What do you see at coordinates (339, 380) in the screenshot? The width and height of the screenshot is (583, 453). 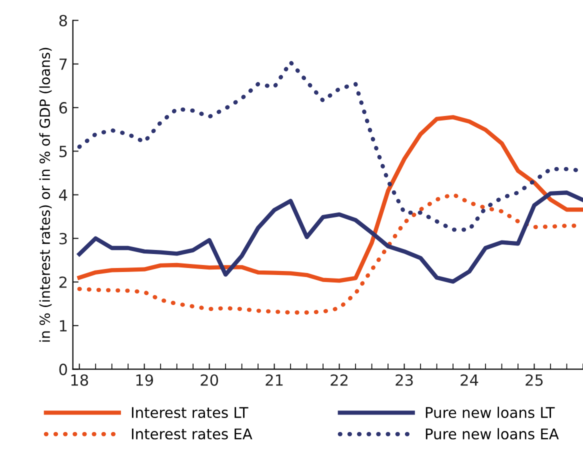 I see `x-tick-label: 22` at bounding box center [339, 380].